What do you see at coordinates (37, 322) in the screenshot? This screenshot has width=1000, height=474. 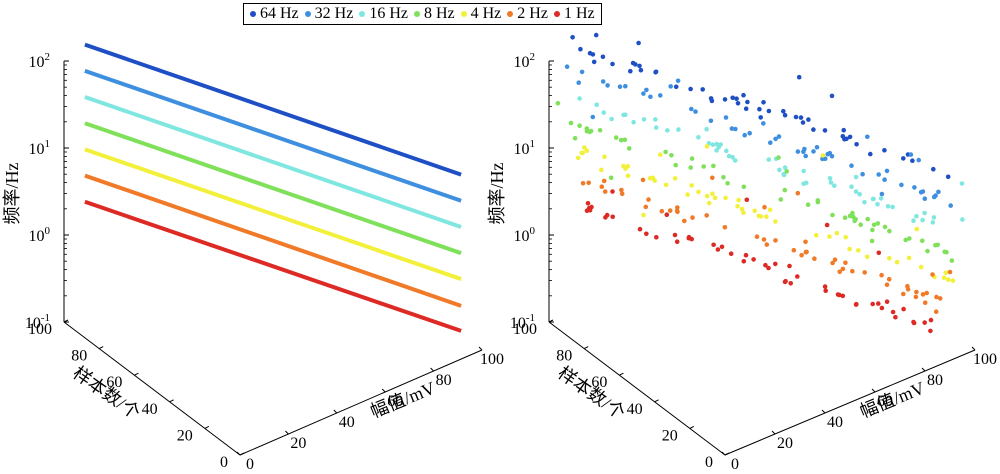 I see `z-tick-label: 10⁻¹` at bounding box center [37, 322].